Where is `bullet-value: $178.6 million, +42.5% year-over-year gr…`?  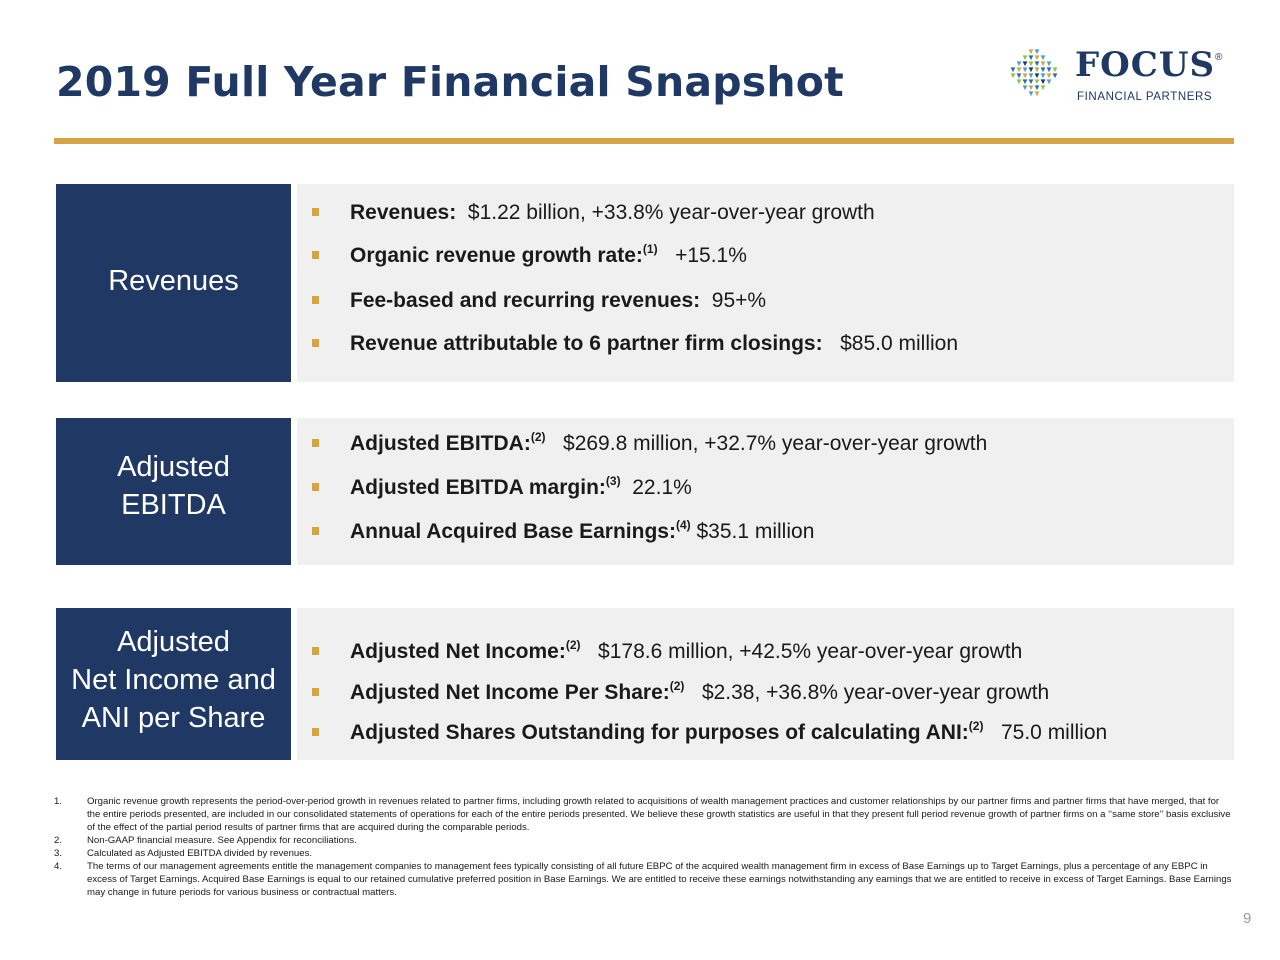 bullet-value: $178.6 million, +42.5% year-over-year gr… is located at coordinates (810, 651).